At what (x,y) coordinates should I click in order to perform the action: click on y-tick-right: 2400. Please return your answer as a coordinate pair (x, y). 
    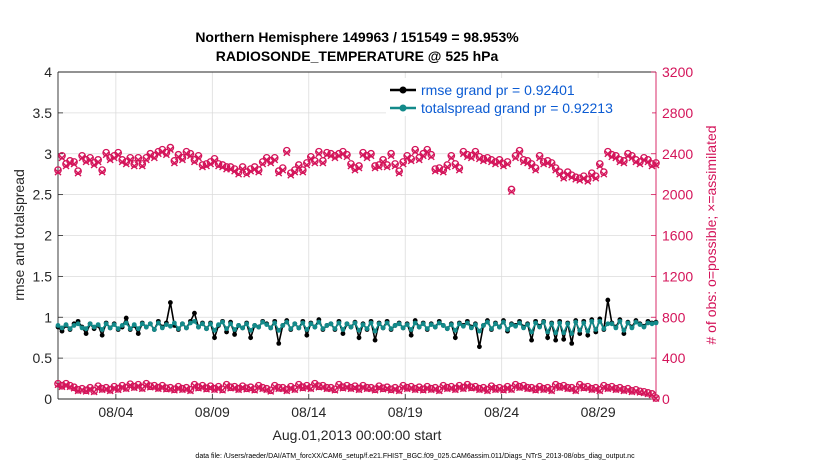
    Looking at the image, I should click on (677, 154).